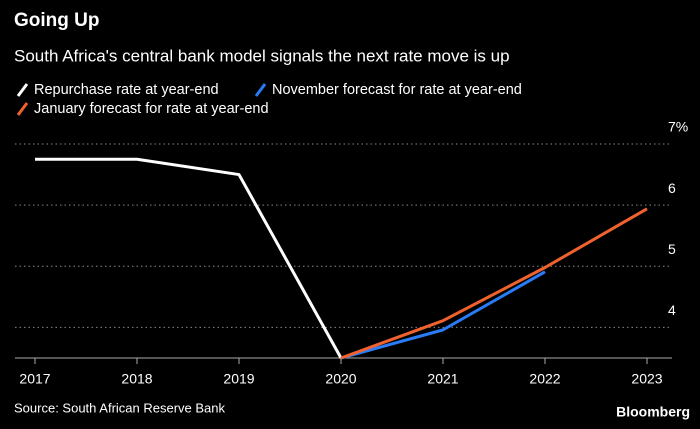  What do you see at coordinates (136, 379) in the screenshot?
I see `x-tick-label: 2018` at bounding box center [136, 379].